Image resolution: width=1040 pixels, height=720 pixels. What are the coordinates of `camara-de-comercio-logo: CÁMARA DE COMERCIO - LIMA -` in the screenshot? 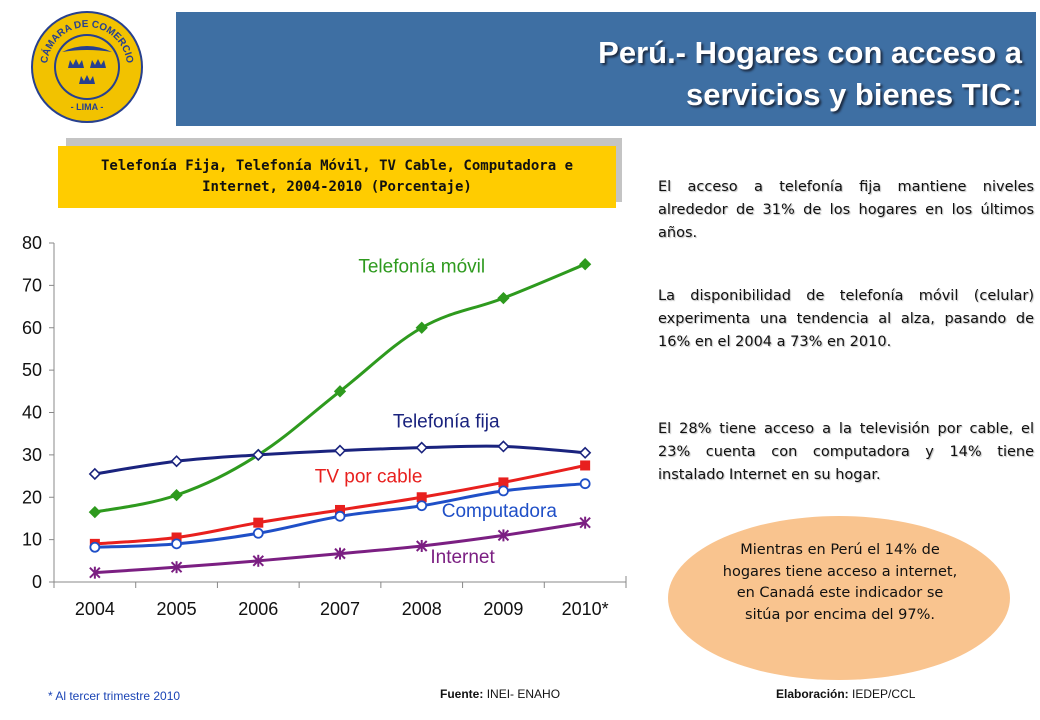 It's located at (87, 67).